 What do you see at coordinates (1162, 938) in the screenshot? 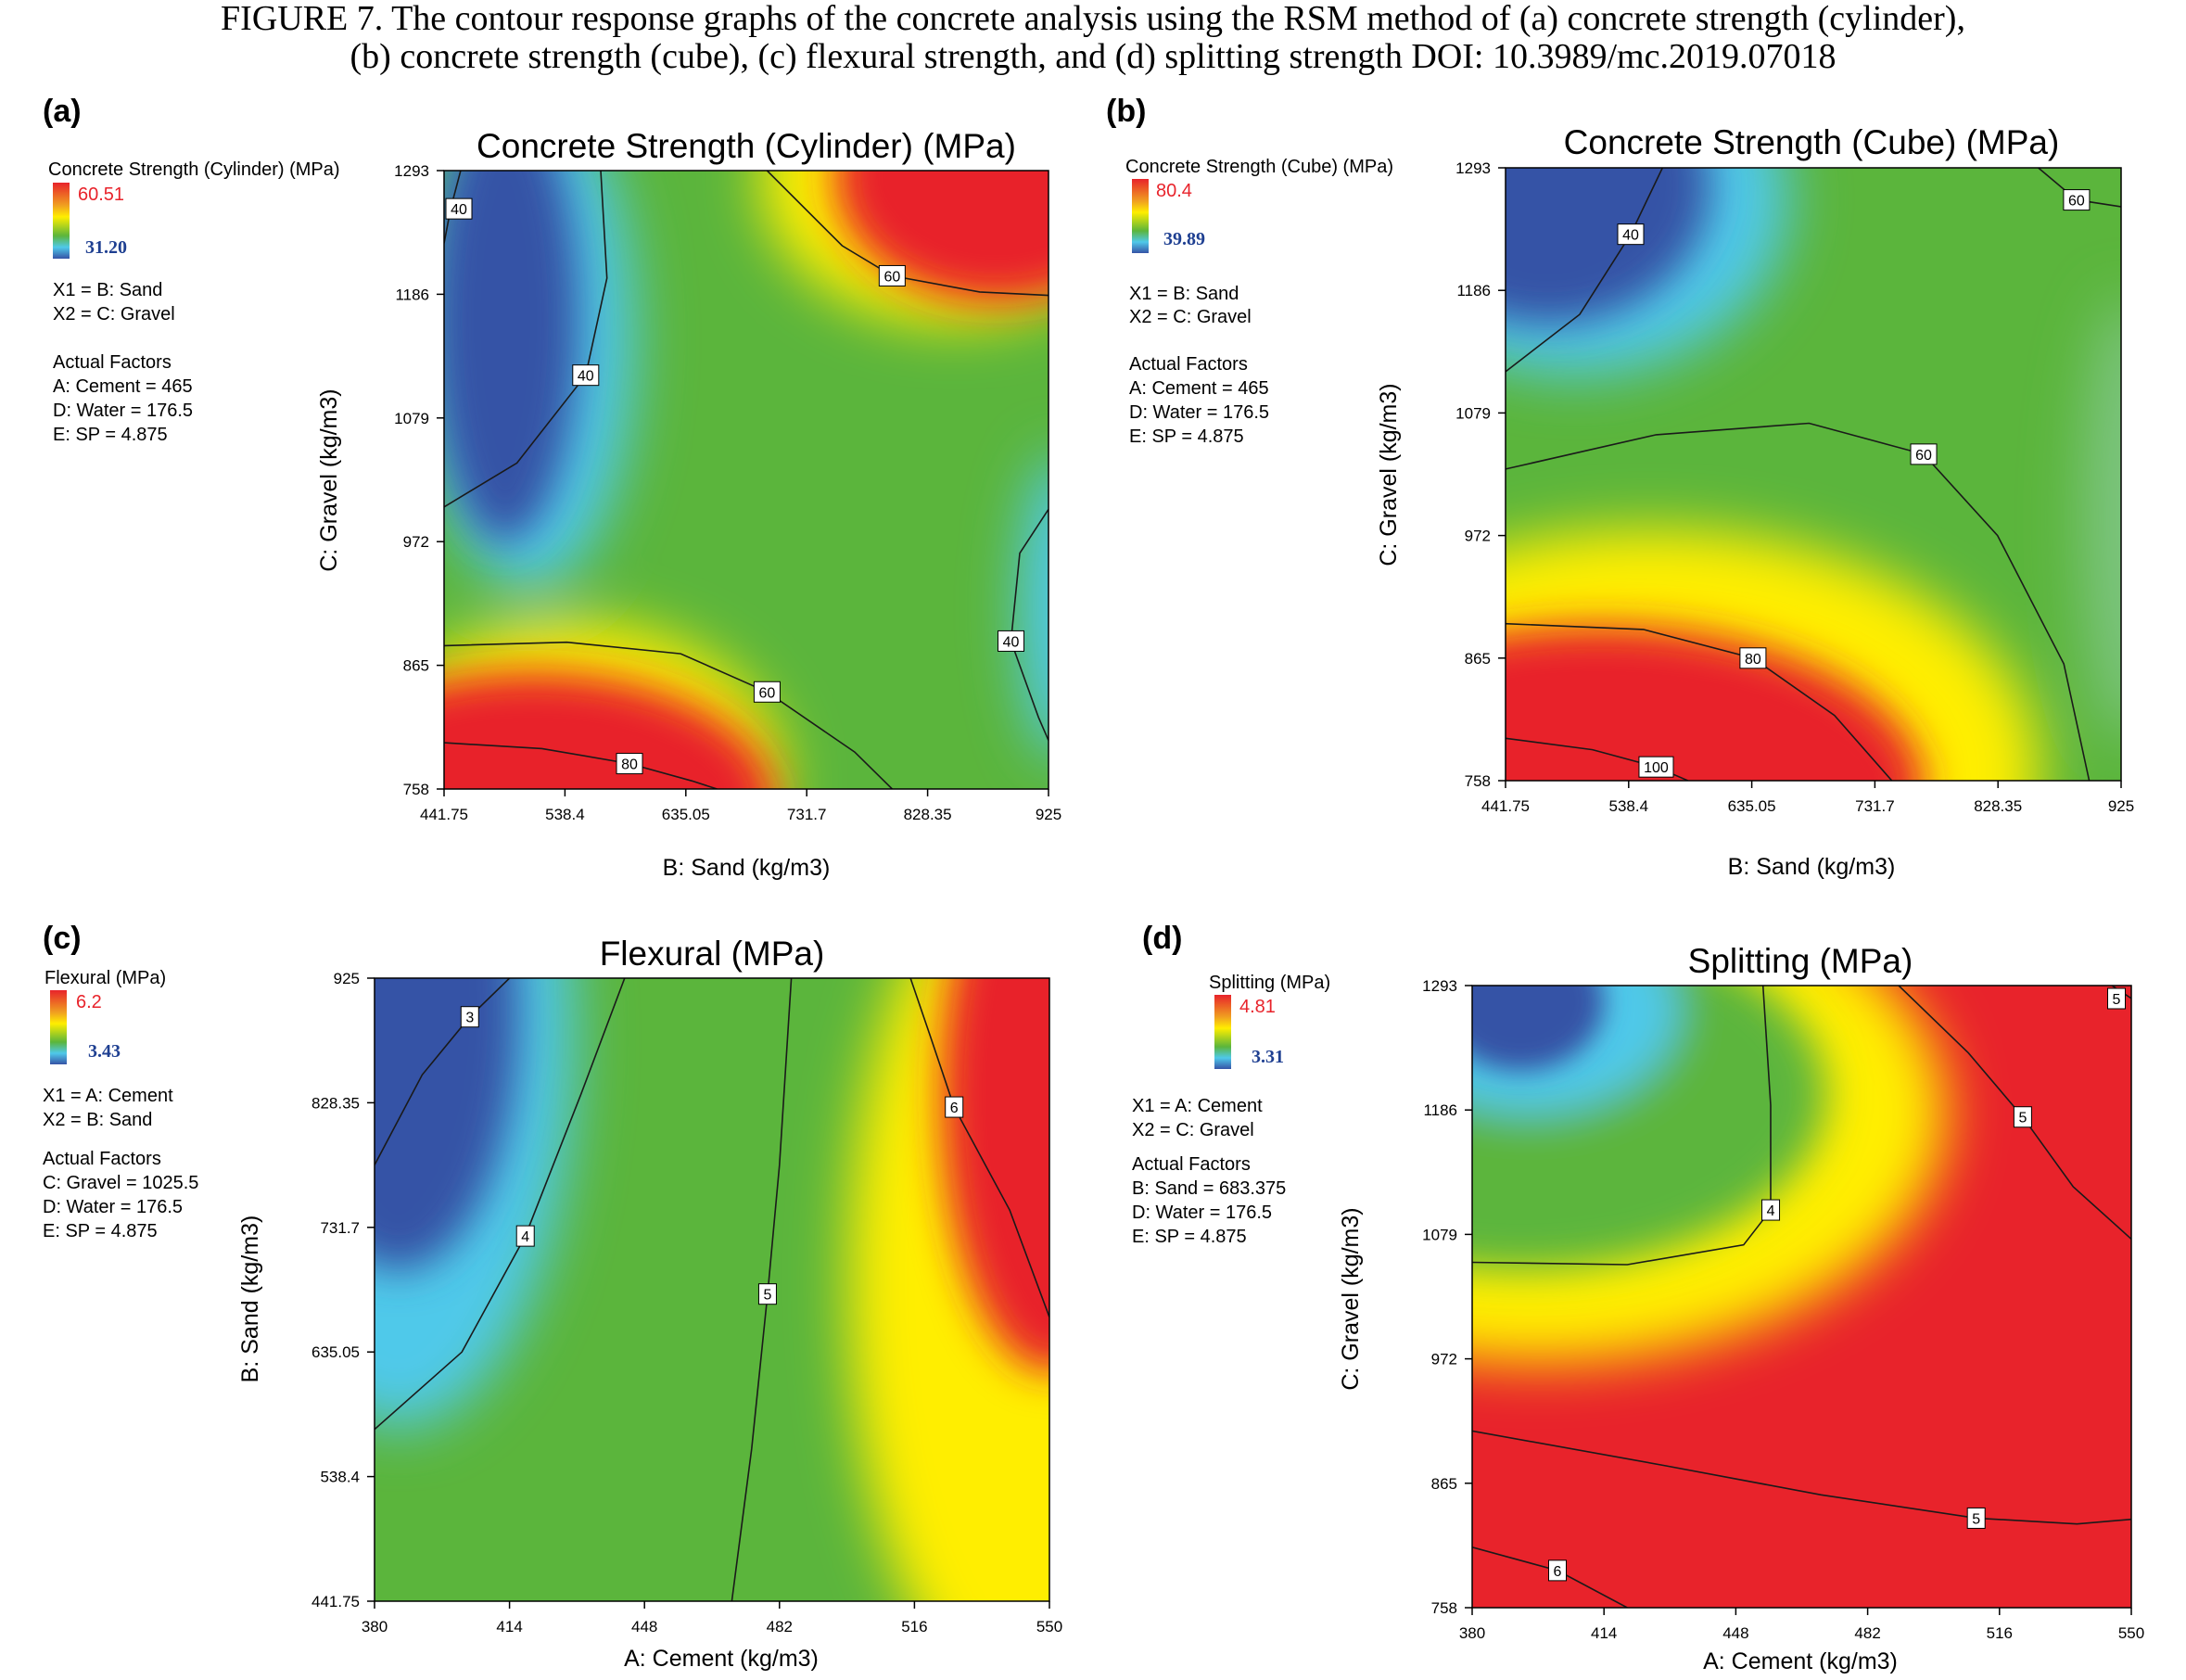
I see `panel-d-label: (d)` at bounding box center [1162, 938].